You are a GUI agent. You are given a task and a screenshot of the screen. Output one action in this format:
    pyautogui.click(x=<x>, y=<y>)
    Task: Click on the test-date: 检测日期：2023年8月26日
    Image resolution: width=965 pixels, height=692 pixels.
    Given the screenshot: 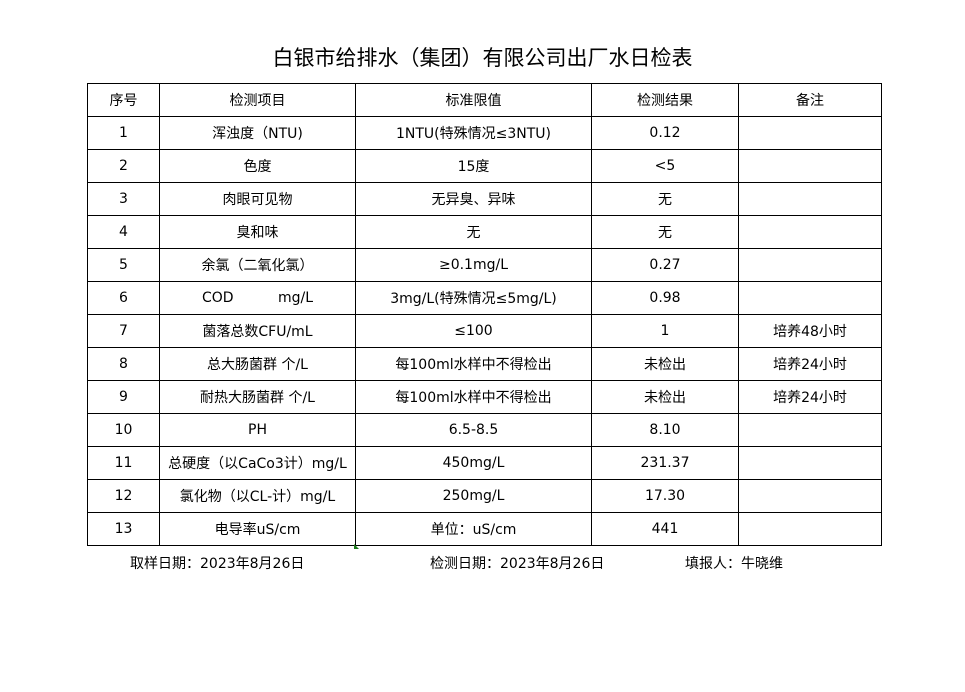 What is the action you would take?
    pyautogui.click(x=517, y=564)
    